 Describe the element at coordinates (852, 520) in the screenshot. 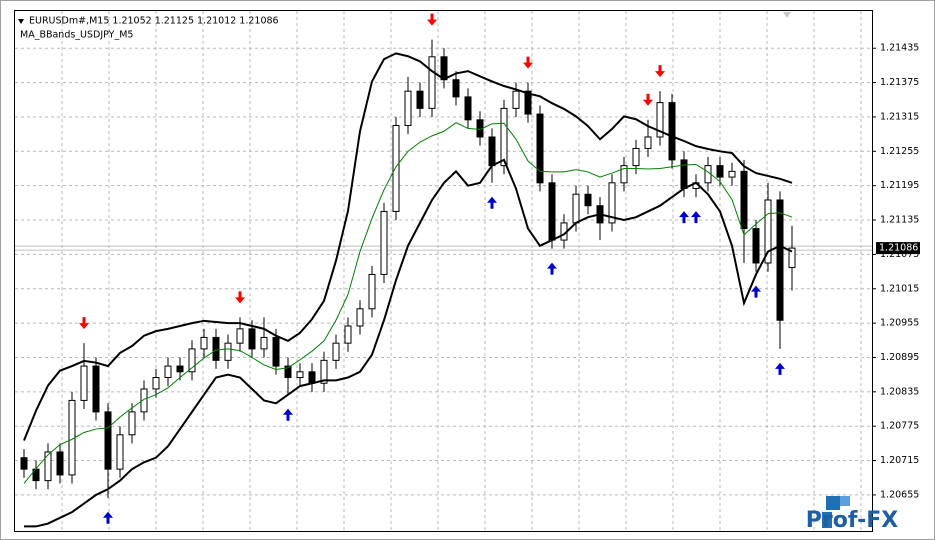

I see `watermark: Prof-FX` at that location.